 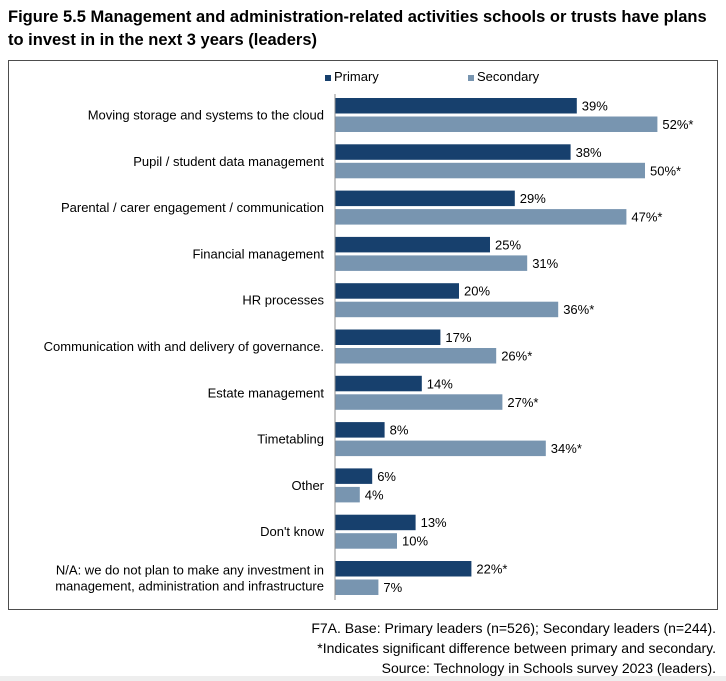 I want to click on legend-swatch-secondary, so click(x=471, y=78).